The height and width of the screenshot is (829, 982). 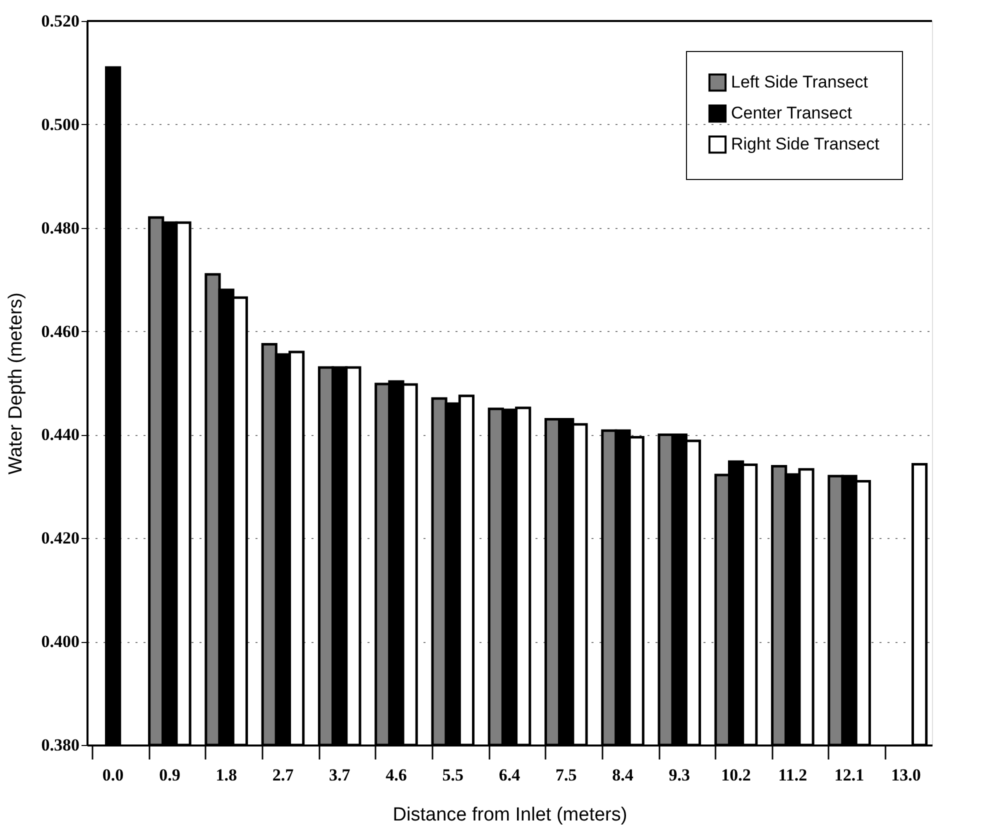 What do you see at coordinates (283, 775) in the screenshot?
I see `x-tick-label: 2.7` at bounding box center [283, 775].